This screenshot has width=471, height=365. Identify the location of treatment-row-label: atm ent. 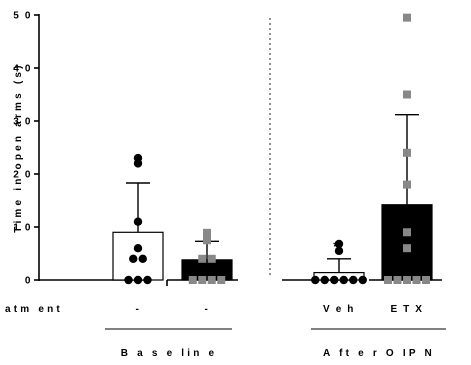
(34, 309).